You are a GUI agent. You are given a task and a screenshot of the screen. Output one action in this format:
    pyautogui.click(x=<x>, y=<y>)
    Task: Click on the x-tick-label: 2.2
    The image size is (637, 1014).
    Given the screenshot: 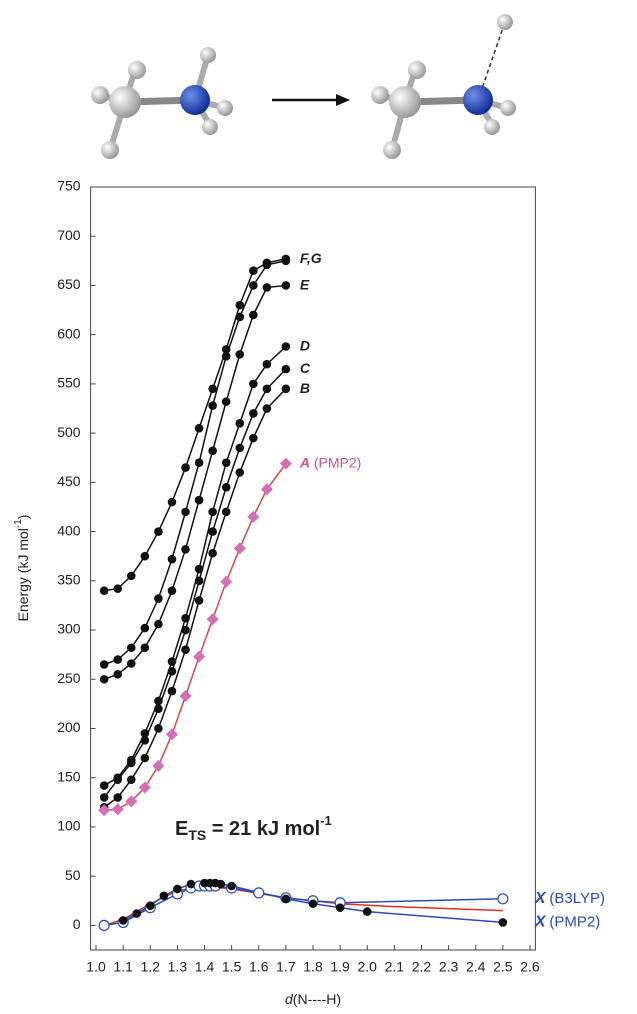 What is the action you would take?
    pyautogui.click(x=422, y=967)
    